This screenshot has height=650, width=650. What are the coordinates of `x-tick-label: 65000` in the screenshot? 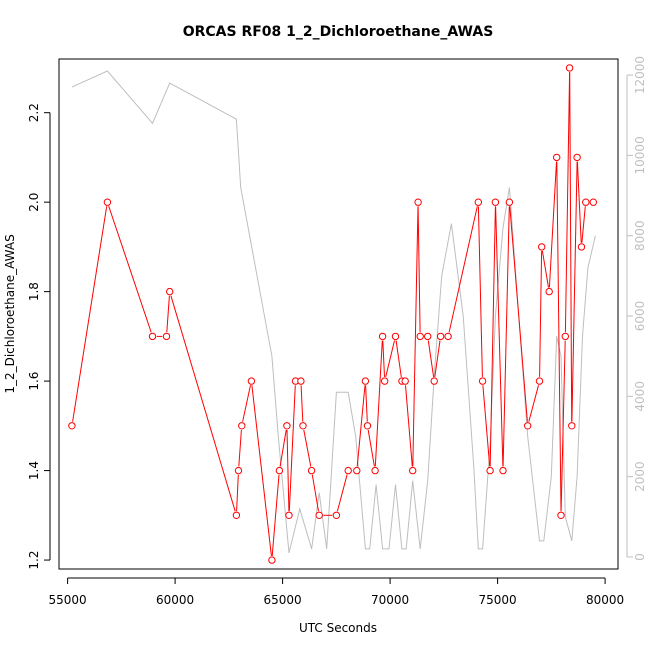 It's located at (283, 600).